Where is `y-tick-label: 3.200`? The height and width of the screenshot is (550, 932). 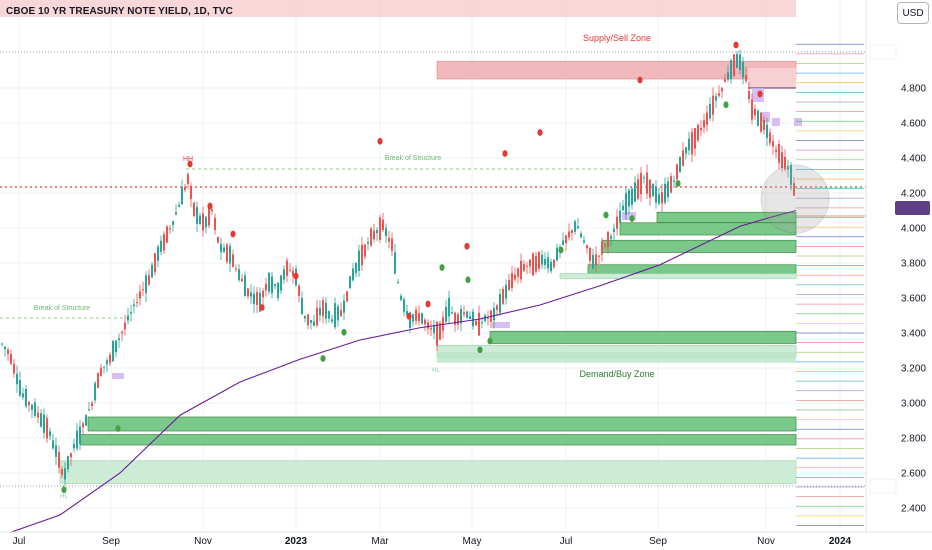 y-tick-label: 3.200 is located at coordinates (913, 369).